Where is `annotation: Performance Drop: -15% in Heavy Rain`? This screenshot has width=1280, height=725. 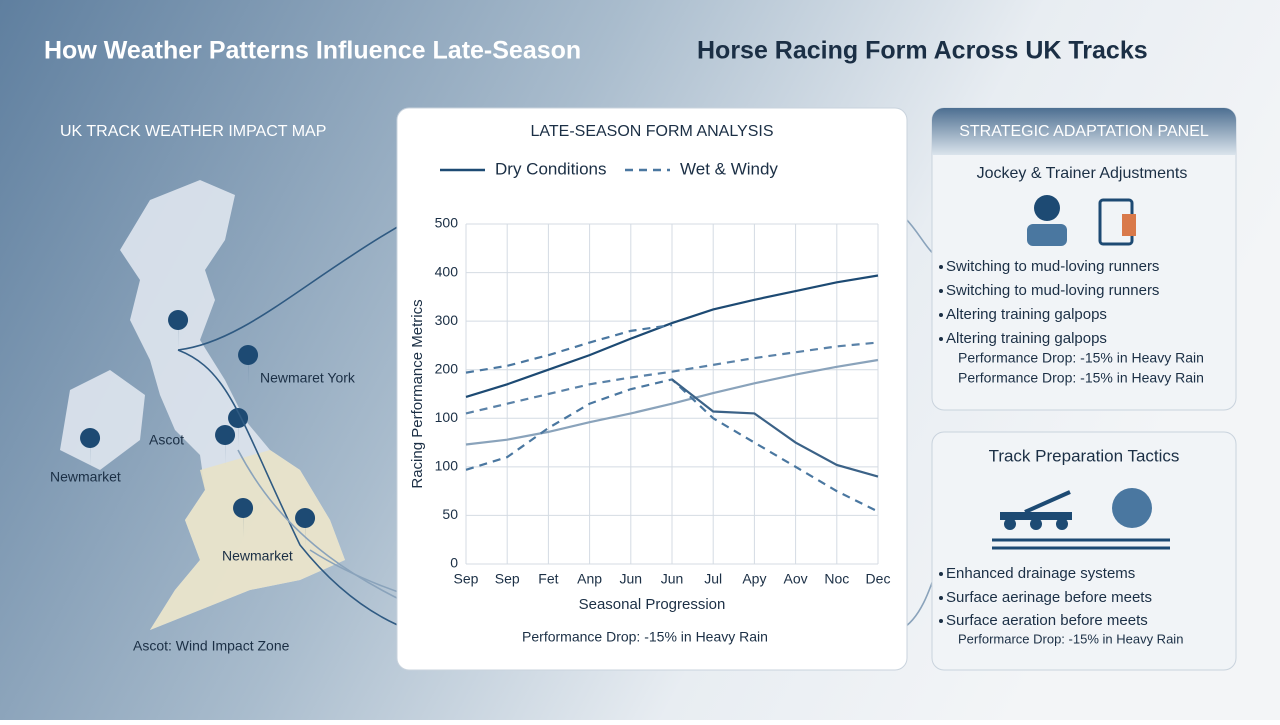 annotation: Performance Drop: -15% in Heavy Rain is located at coordinates (645, 637).